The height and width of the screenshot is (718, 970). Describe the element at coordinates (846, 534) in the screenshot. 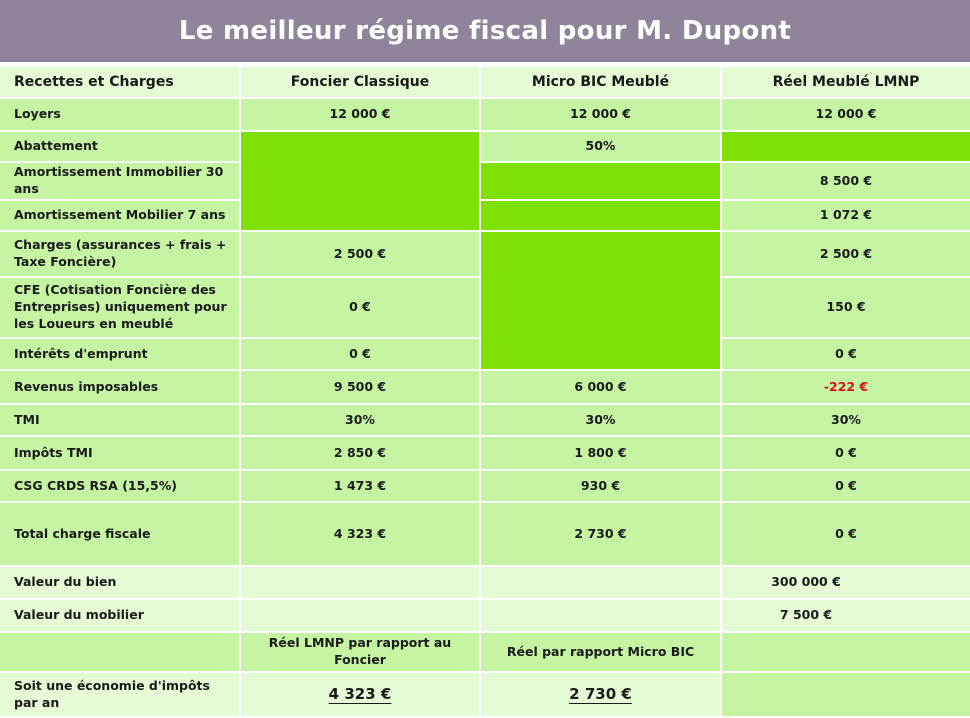

I see `cell-total-reel: 0 €` at that location.